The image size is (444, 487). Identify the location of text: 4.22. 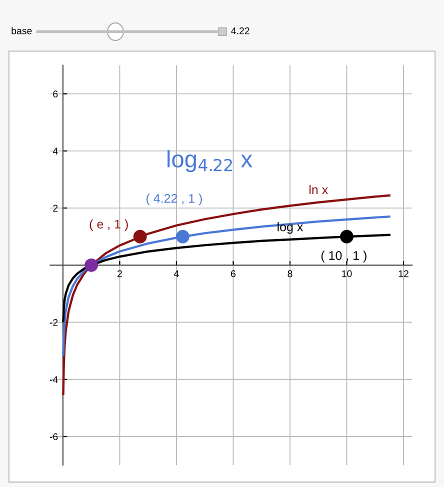
(240, 30).